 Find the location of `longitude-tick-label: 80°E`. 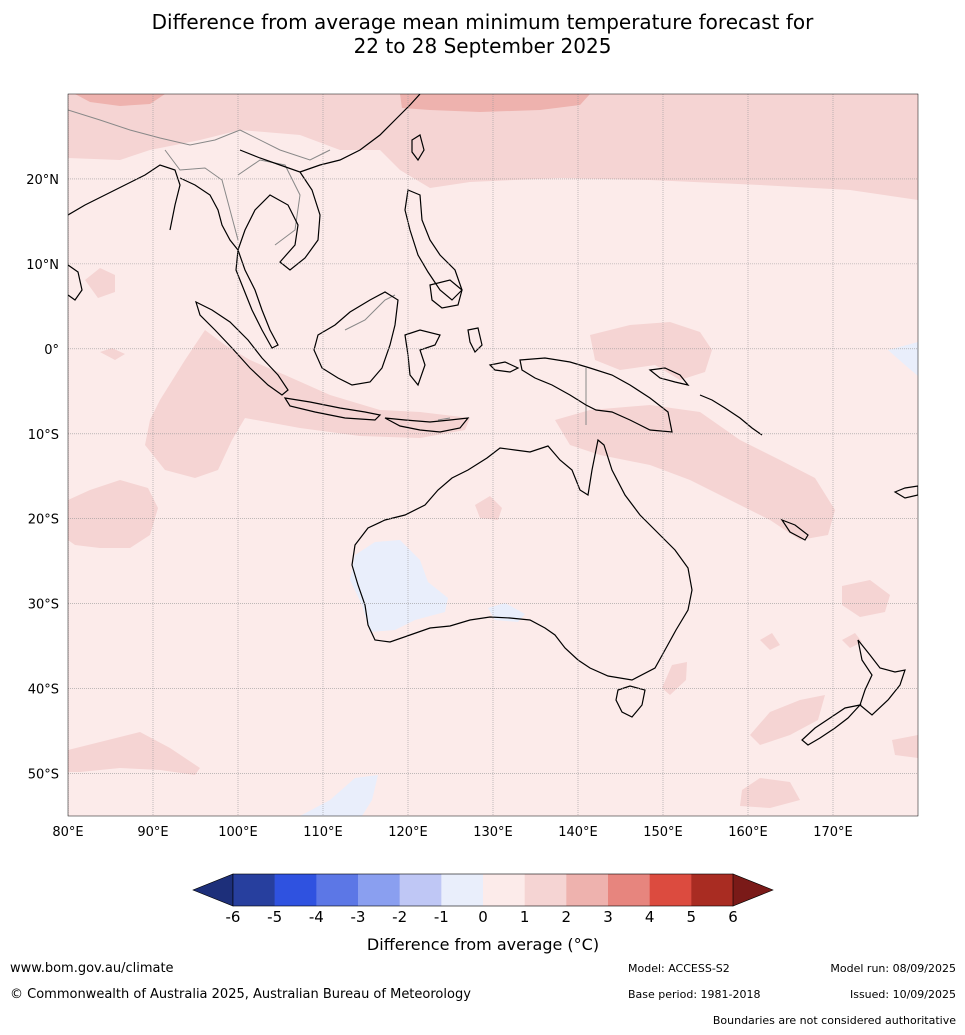

longitude-tick-label: 80°E is located at coordinates (67, 832).